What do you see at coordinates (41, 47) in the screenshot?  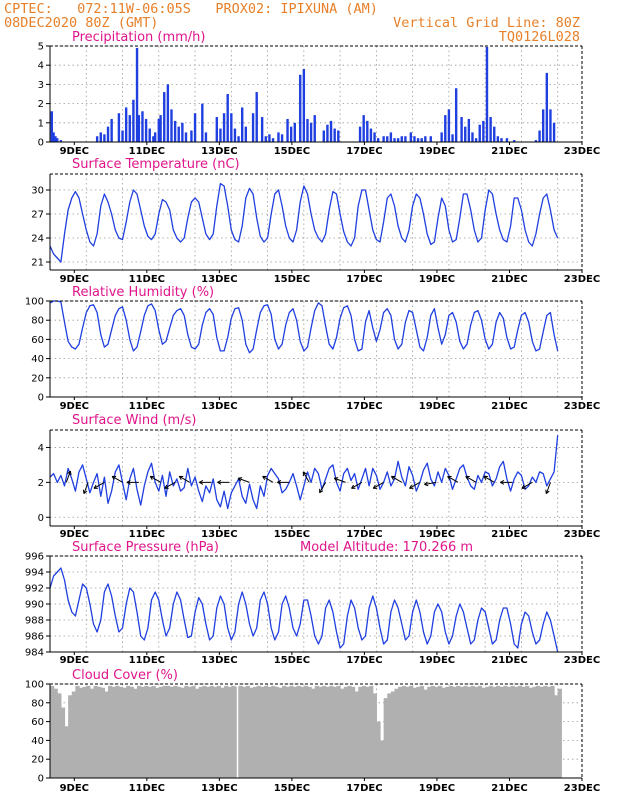 I see `y-tick-label: 5` at bounding box center [41, 47].